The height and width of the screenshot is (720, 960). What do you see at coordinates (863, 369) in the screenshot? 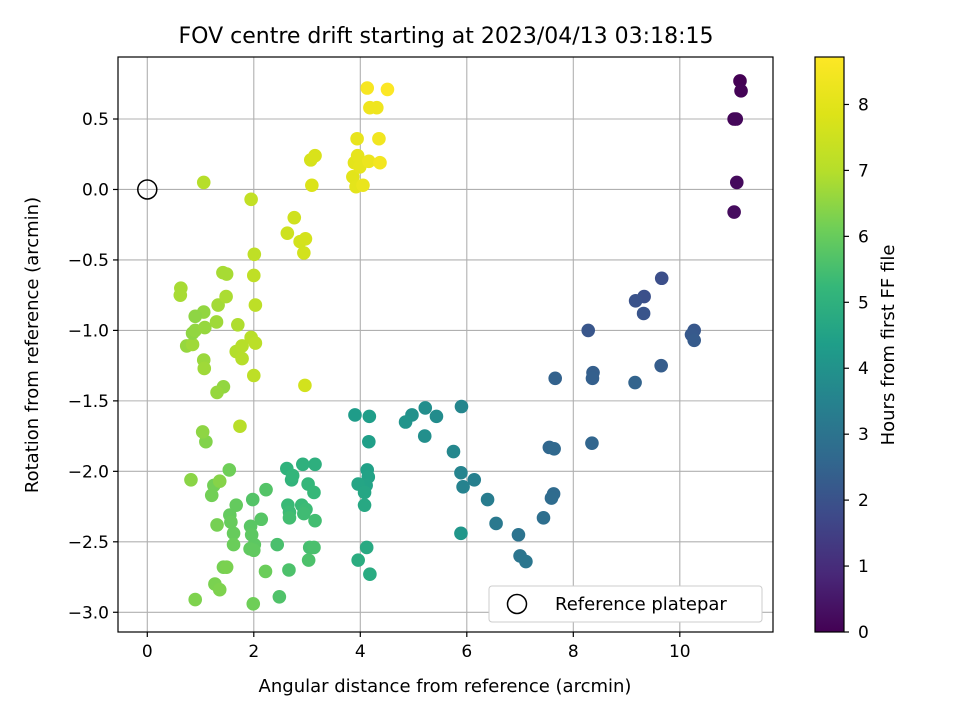
I see `colorbar-tick-label: 4` at bounding box center [863, 369].